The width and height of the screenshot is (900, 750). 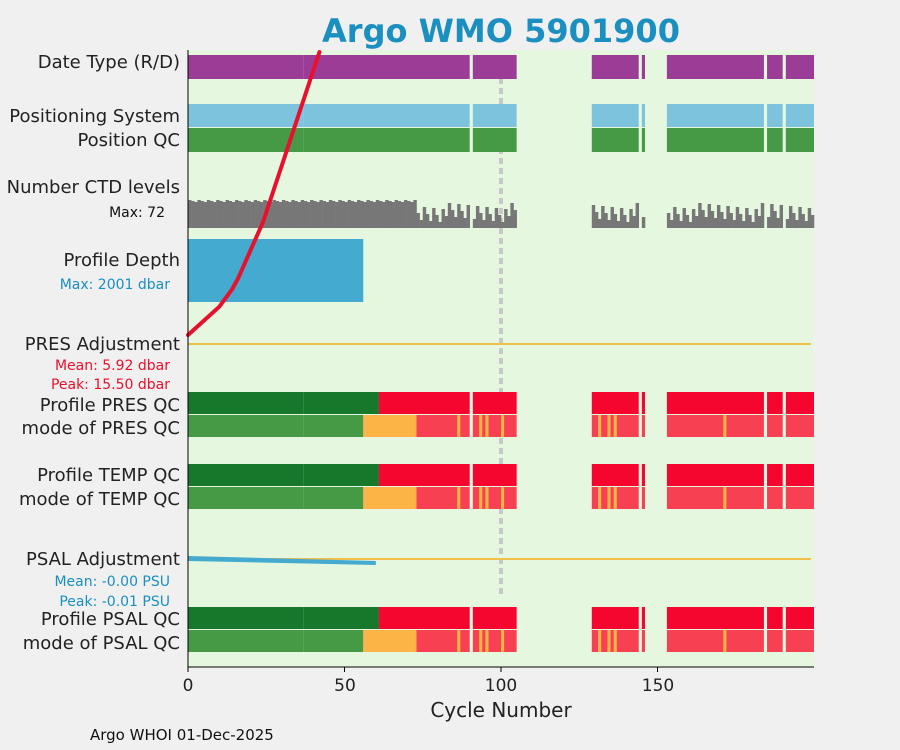 What do you see at coordinates (110, 619) in the screenshot?
I see `row-label-profile-psal-qc: Profile PSAL QC` at bounding box center [110, 619].